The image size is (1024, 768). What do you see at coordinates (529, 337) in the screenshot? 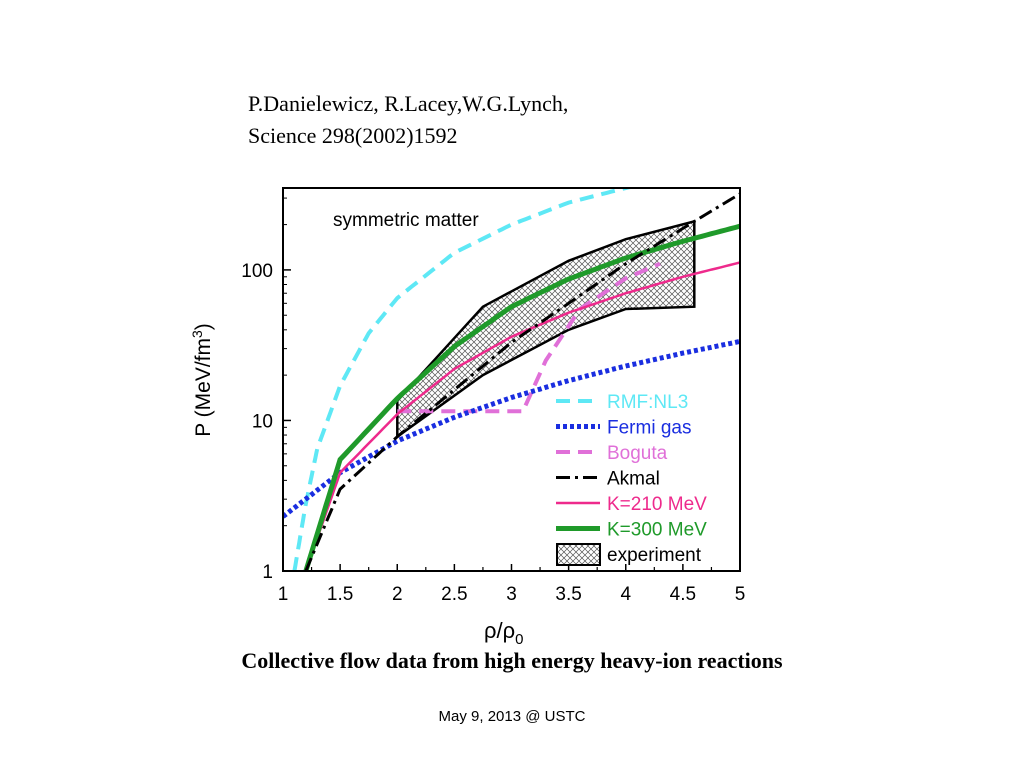
I see `series-line-boguta` at bounding box center [529, 337].